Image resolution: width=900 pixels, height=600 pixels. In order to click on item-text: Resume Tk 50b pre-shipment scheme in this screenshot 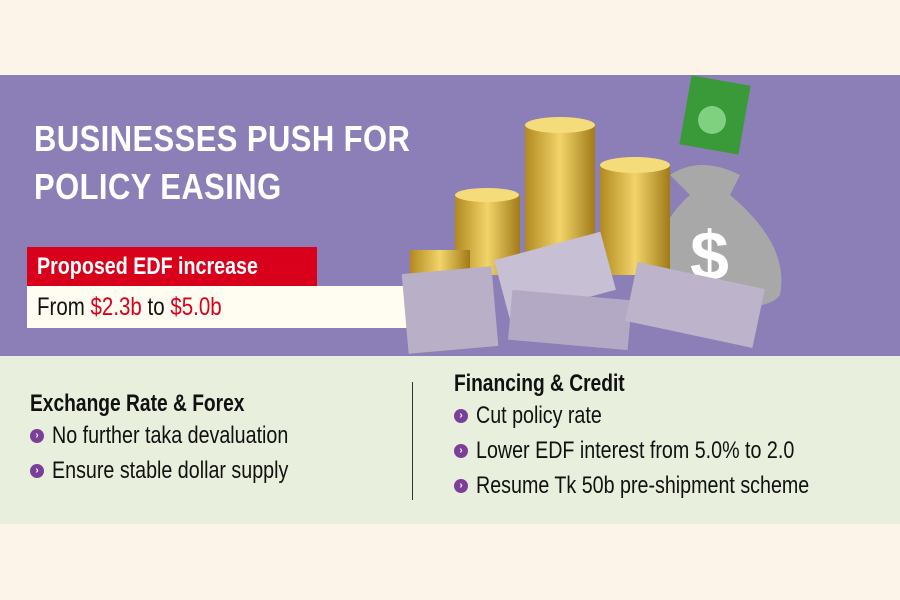, I will do `click(643, 485)`.